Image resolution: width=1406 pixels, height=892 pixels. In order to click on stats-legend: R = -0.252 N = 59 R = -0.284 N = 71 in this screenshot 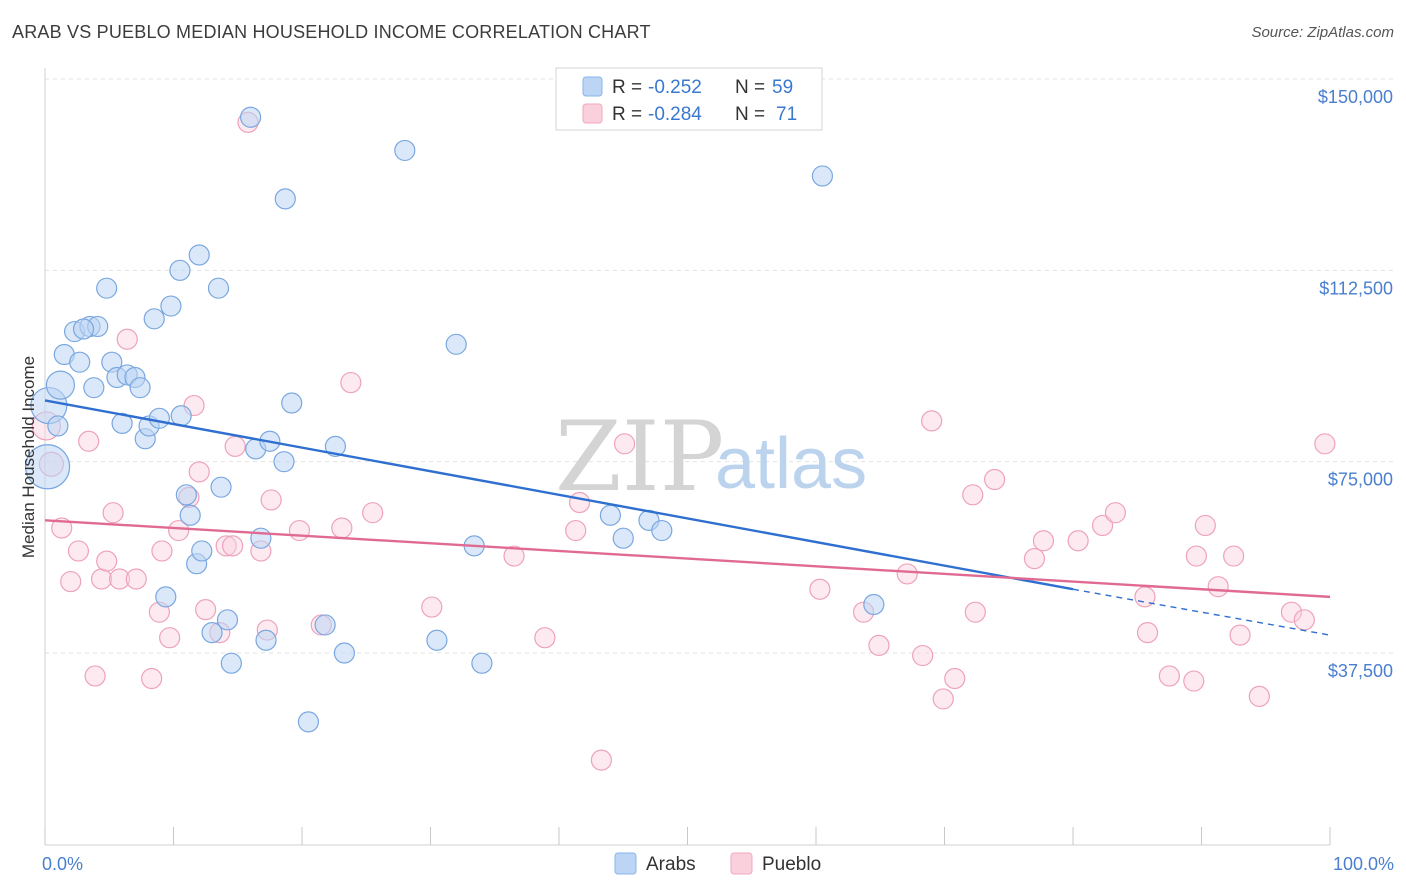, I will do `click(689, 99)`.